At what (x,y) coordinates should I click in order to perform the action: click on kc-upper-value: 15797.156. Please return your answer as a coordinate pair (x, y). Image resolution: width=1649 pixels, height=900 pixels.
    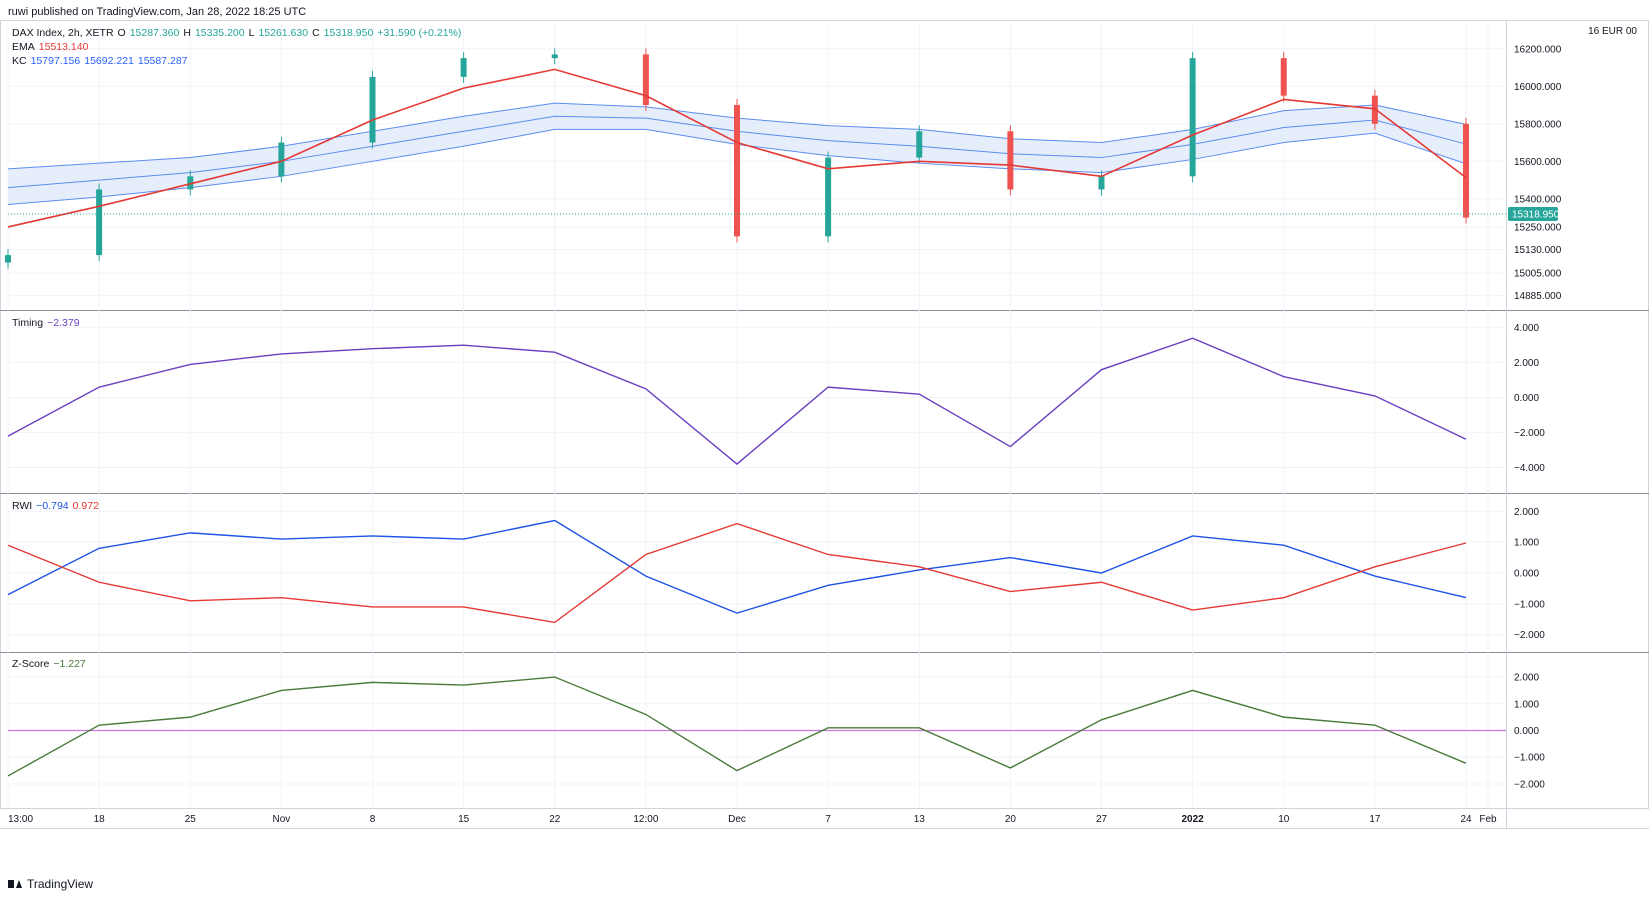
    Looking at the image, I should click on (55, 61).